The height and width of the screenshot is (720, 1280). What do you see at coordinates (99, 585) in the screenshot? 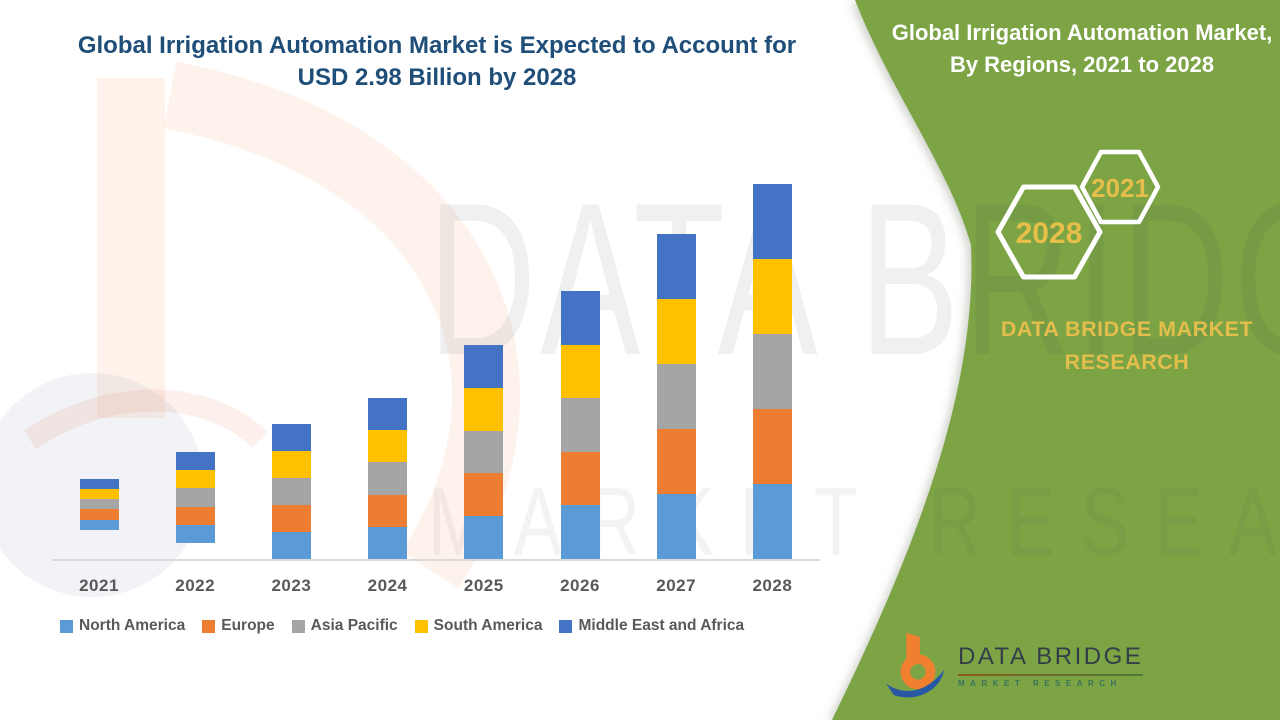
I see `x-axis-label-2021: 2021` at bounding box center [99, 585].